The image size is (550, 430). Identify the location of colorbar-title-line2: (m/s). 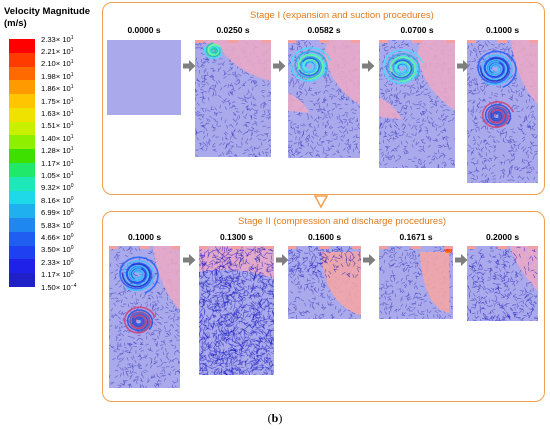
(15, 23).